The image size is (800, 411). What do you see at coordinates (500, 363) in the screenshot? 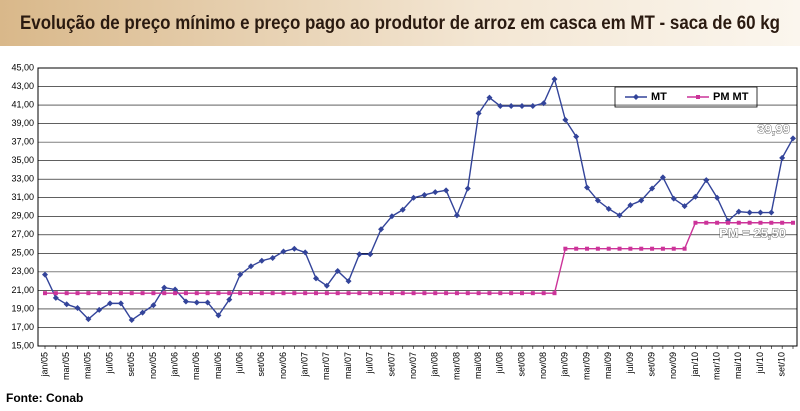
I see `x-tick-label: jul/08` at bounding box center [500, 363].